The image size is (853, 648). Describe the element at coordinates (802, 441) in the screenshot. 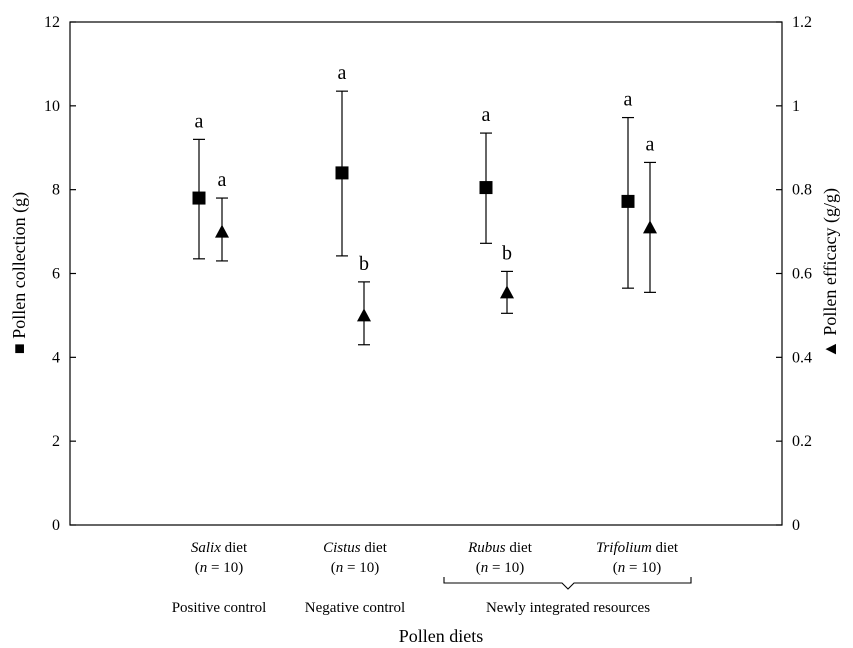

I see `right-tick-label: 0.2` at that location.